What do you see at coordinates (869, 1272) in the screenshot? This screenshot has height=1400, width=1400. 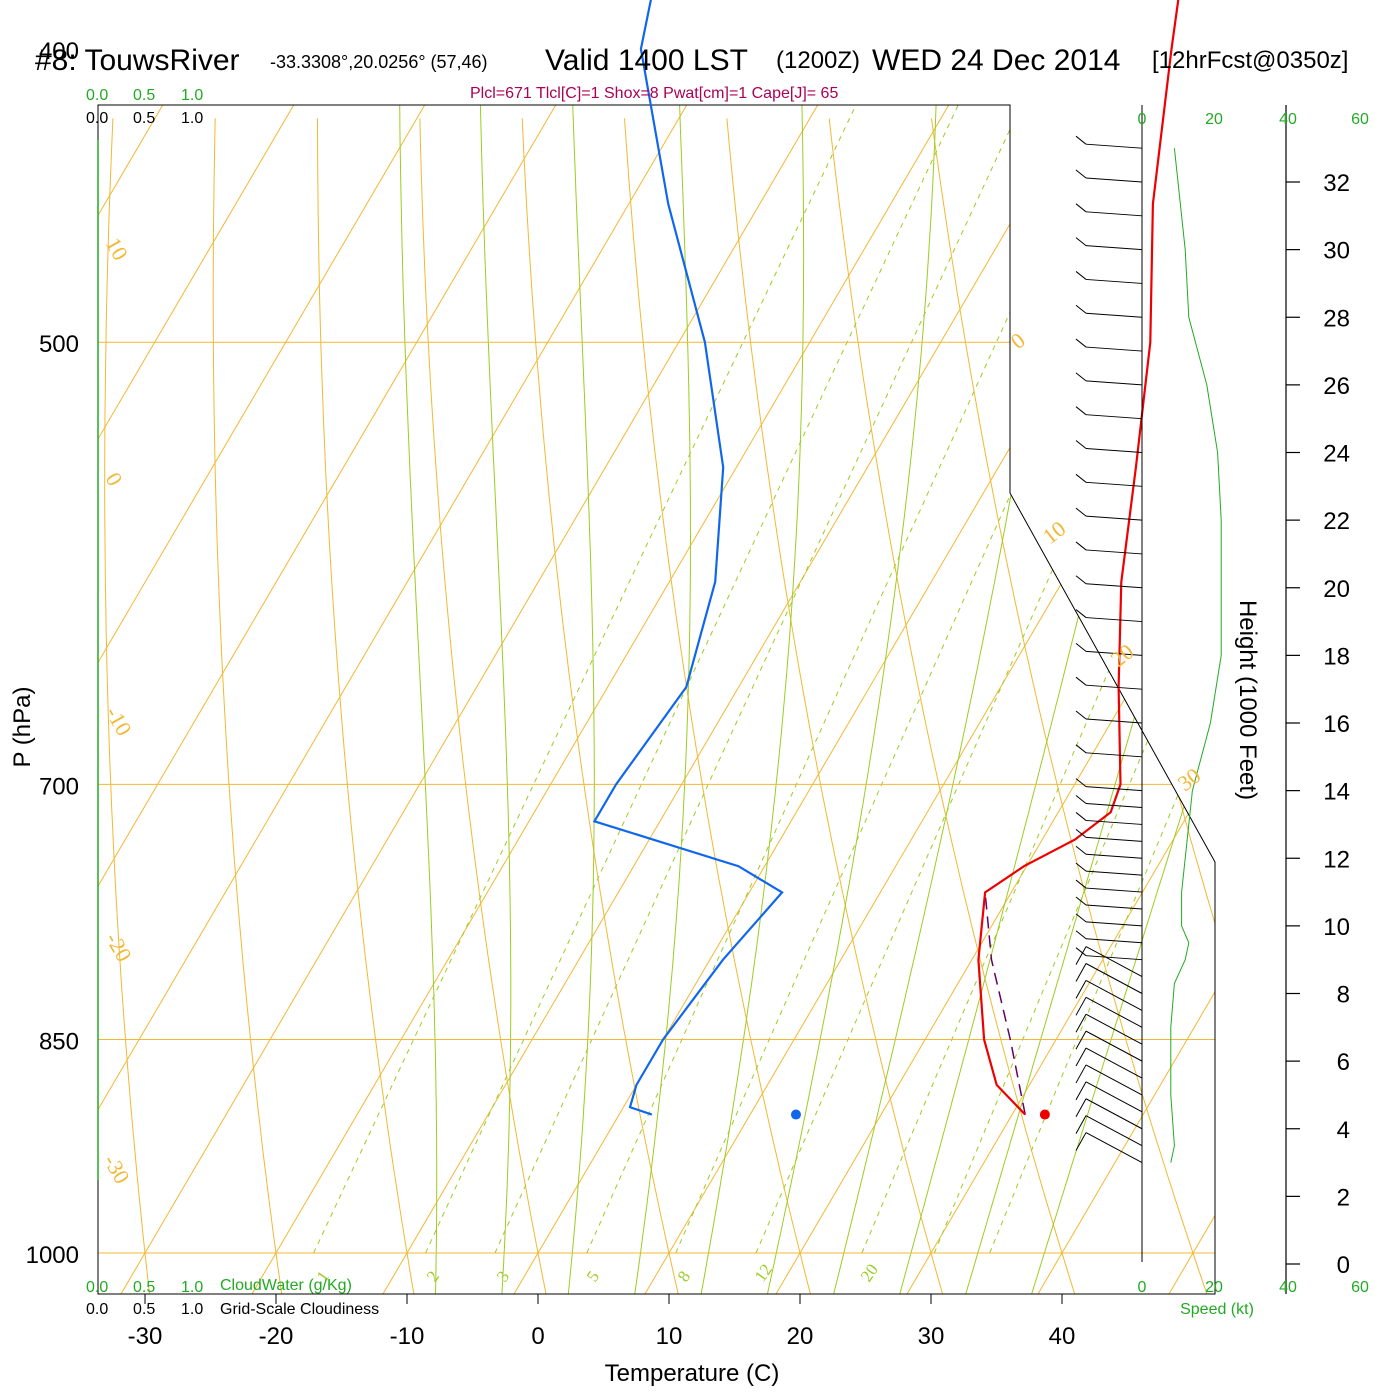 I see `mixing-ratio-label: 20` at bounding box center [869, 1272].